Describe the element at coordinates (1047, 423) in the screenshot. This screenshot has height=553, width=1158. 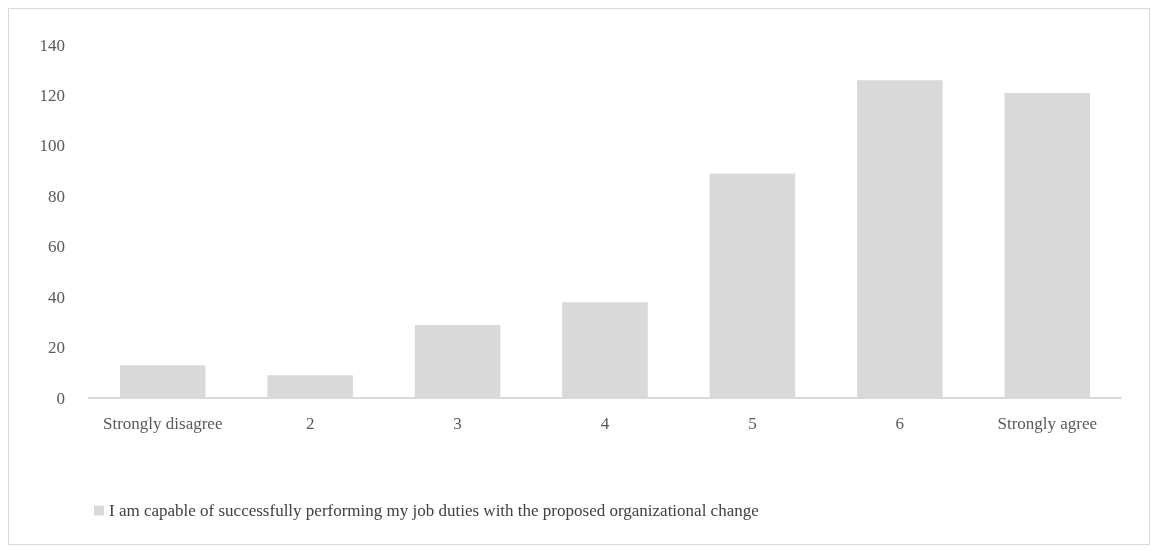
I see `x-tick-label: Strongly agree` at that location.